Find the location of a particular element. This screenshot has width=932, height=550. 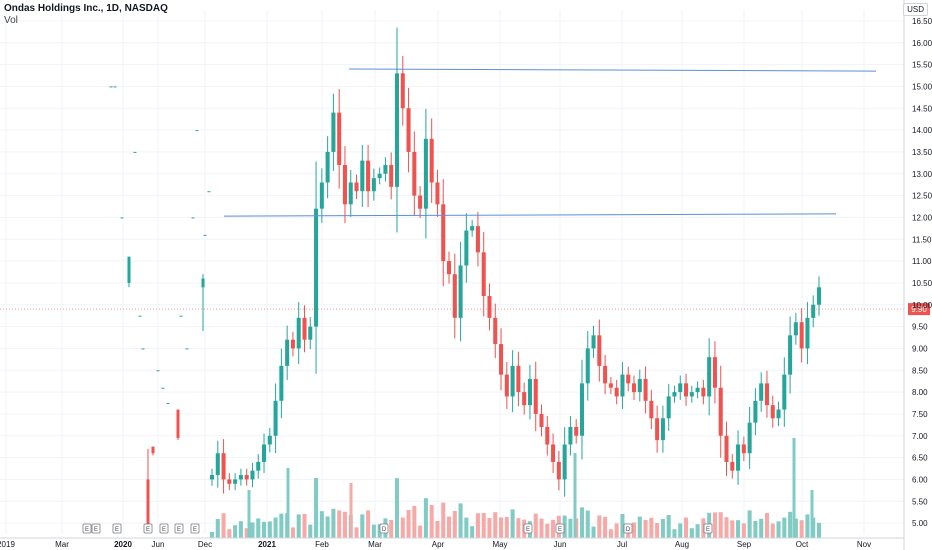

currency-label: USD is located at coordinates (915, 9).